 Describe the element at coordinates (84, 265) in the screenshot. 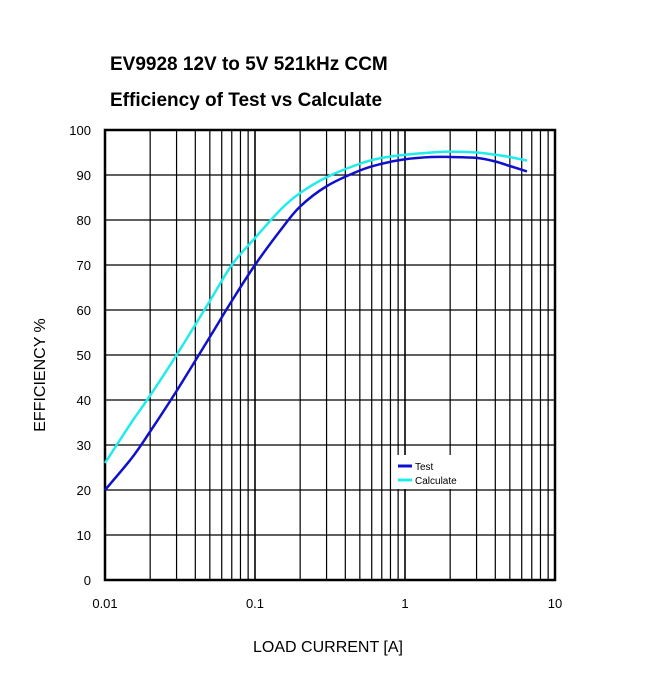

I see `y-tick-label: 70` at that location.